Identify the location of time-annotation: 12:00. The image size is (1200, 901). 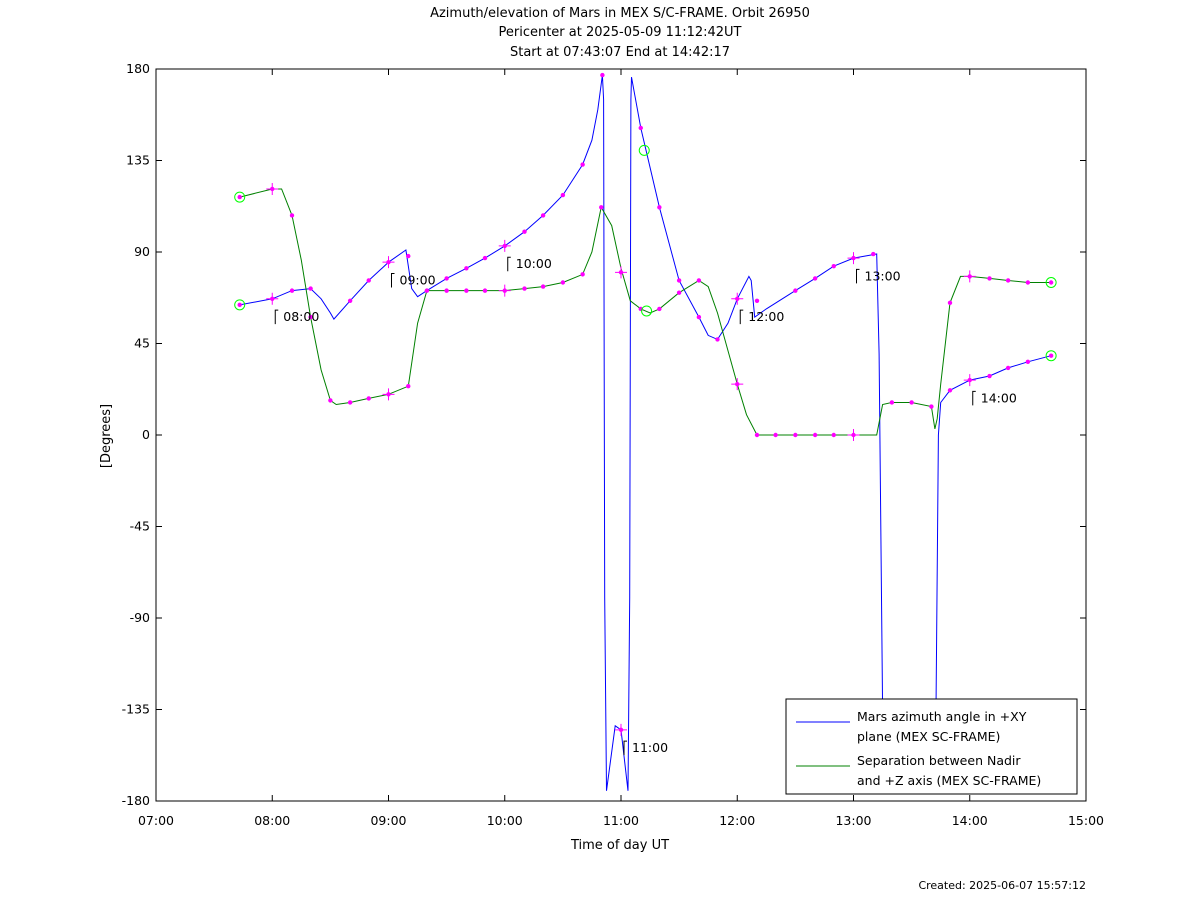
(761, 317).